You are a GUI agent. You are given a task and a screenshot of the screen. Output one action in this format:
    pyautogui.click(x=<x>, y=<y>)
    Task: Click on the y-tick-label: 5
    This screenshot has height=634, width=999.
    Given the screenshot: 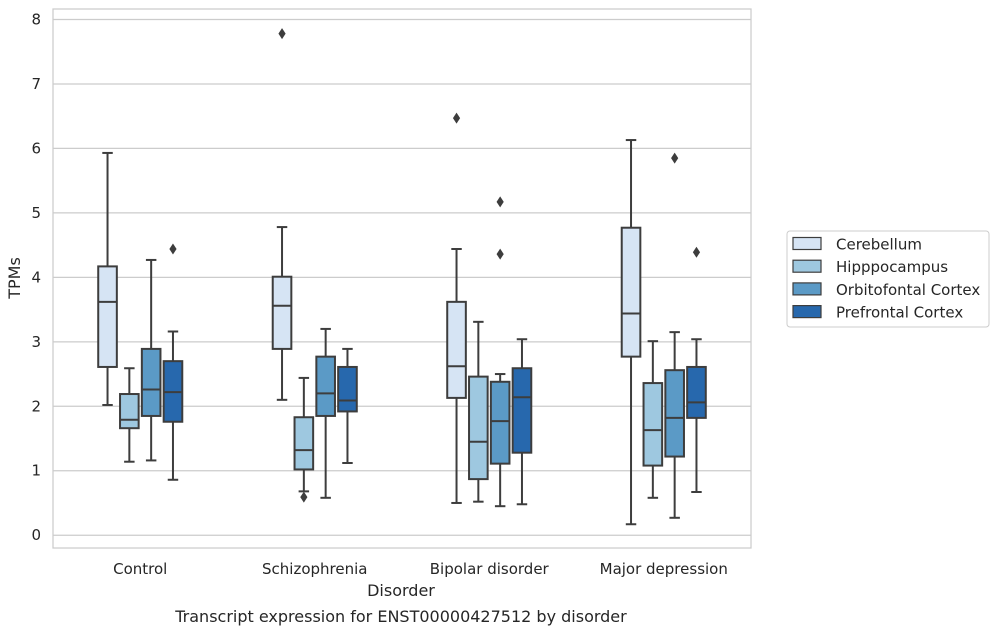 What is the action you would take?
    pyautogui.click(x=36, y=213)
    